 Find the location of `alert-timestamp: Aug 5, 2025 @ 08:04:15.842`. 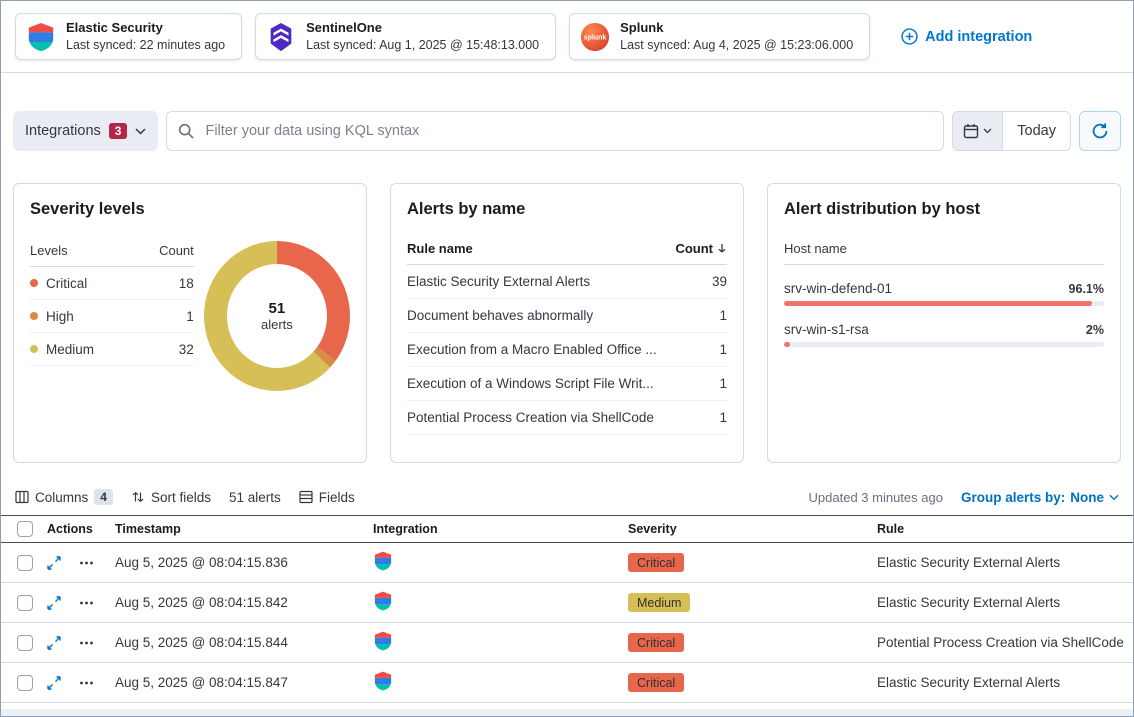

alert-timestamp: Aug 5, 2025 @ 08:04:15.842 is located at coordinates (201, 603).